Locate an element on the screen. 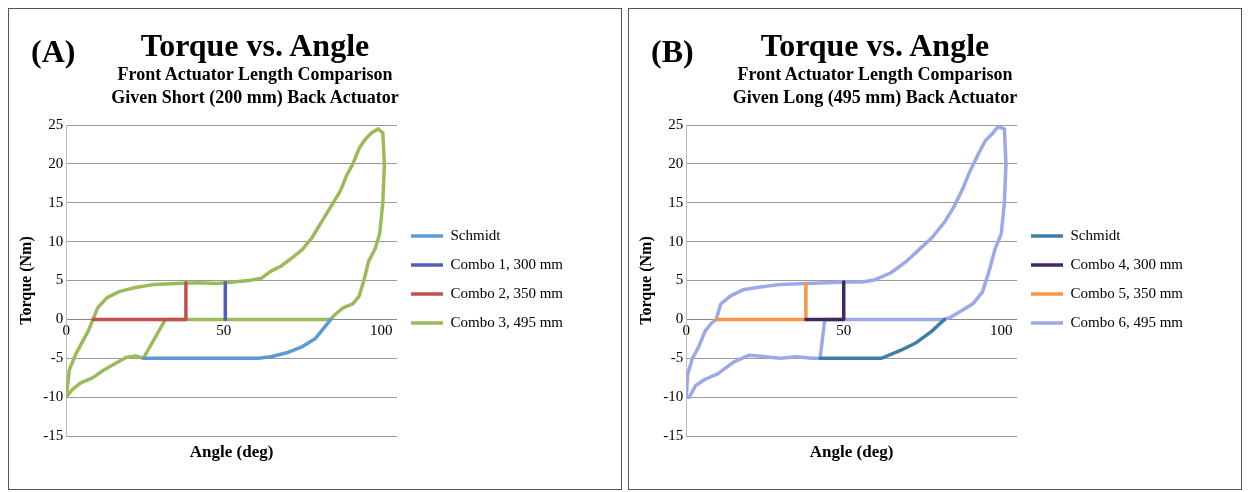  legend-label: Combo 3, 495 mm is located at coordinates (507, 321).